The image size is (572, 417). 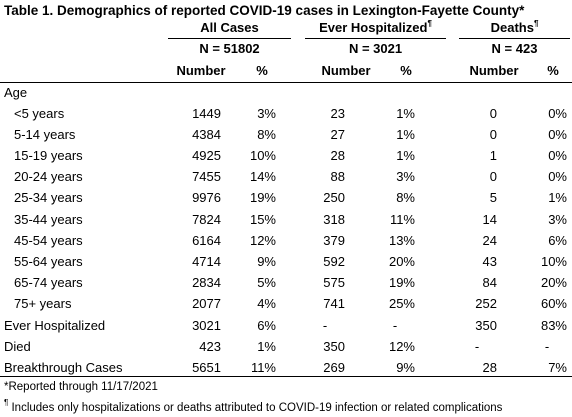 I want to click on cell: 741, so click(x=334, y=303).